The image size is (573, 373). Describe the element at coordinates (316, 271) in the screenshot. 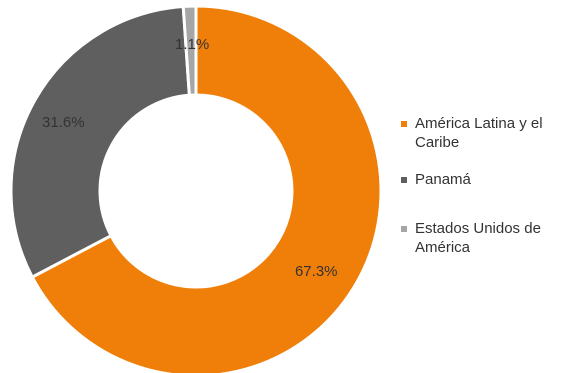

I see `slice-label-america-latina: 67.3%` at that location.